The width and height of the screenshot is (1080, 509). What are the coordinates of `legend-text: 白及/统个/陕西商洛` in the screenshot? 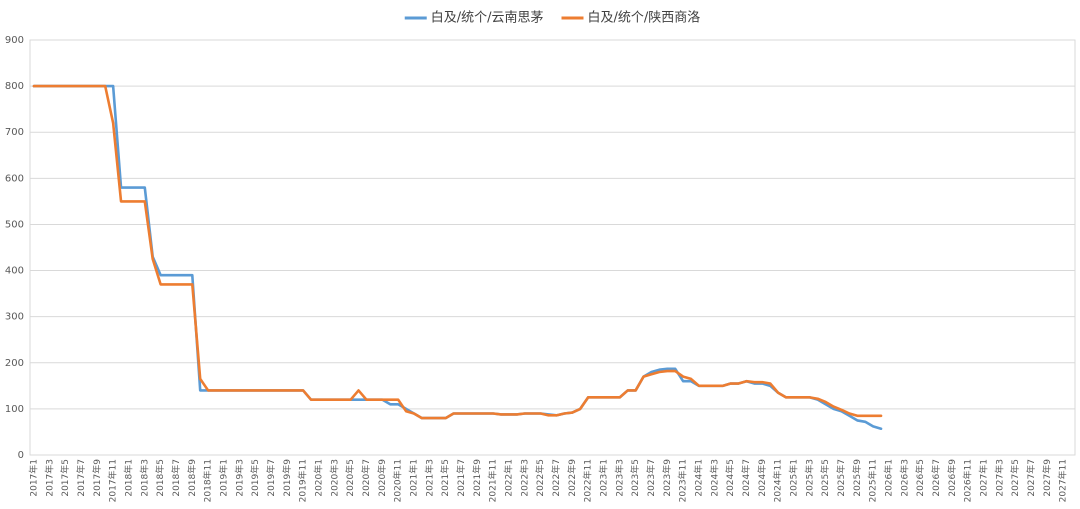 It's located at (644, 18).